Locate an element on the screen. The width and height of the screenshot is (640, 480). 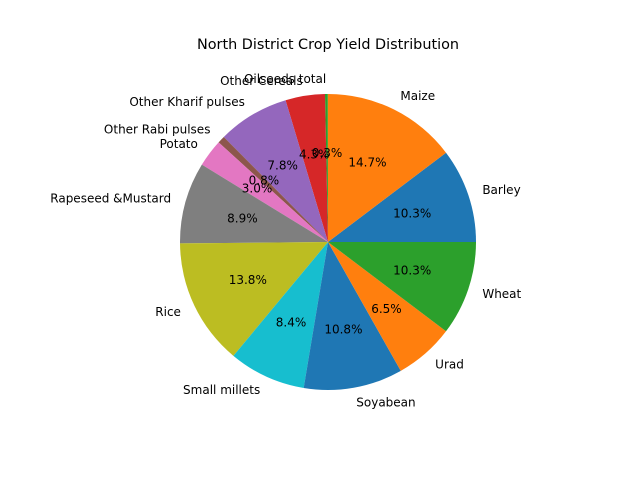
chart-title: North District Crop Yield Distribution is located at coordinates (328, 45).